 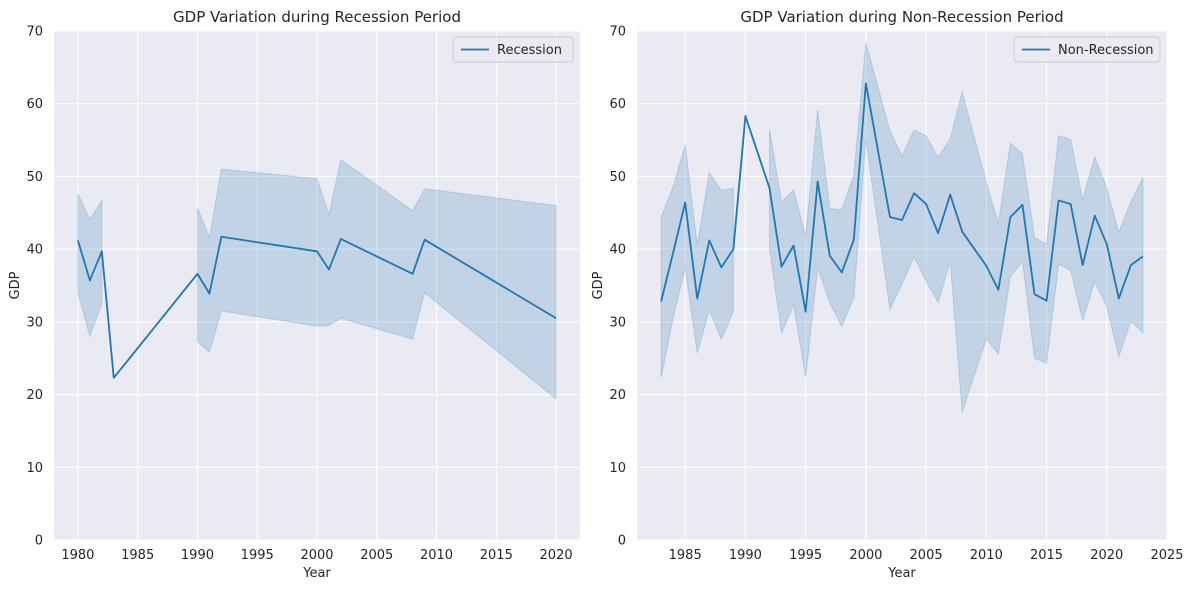 I want to click on legend-label: Recession, so click(x=529, y=50).